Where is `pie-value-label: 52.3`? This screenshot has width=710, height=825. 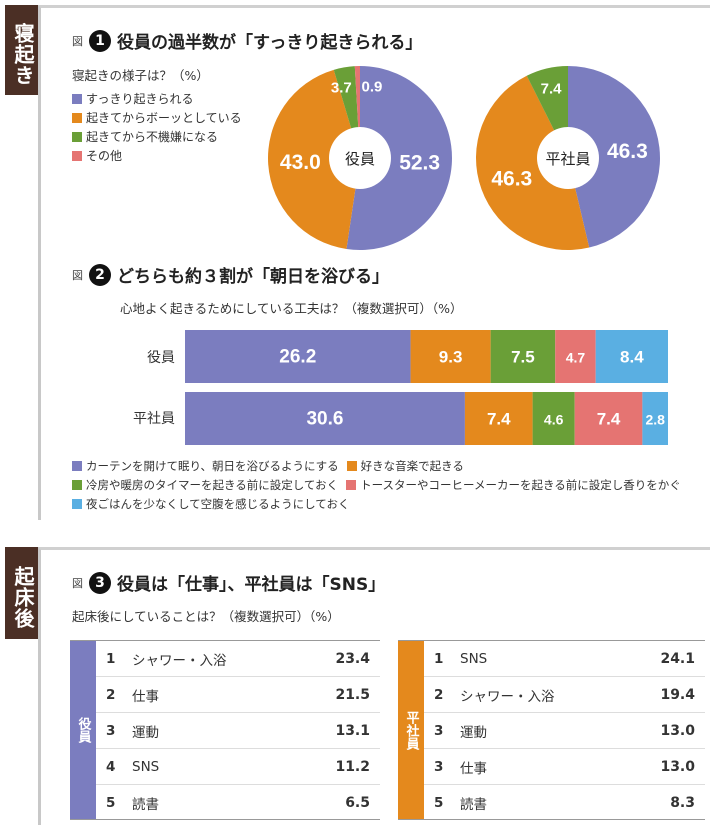 pie-value-label: 52.3 is located at coordinates (419, 162).